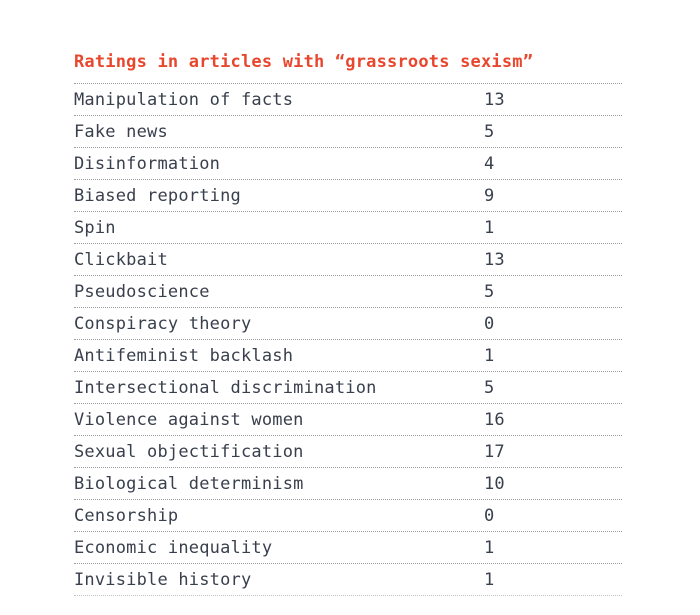  I want to click on table-row: Conspiracy theory 0, so click(348, 324).